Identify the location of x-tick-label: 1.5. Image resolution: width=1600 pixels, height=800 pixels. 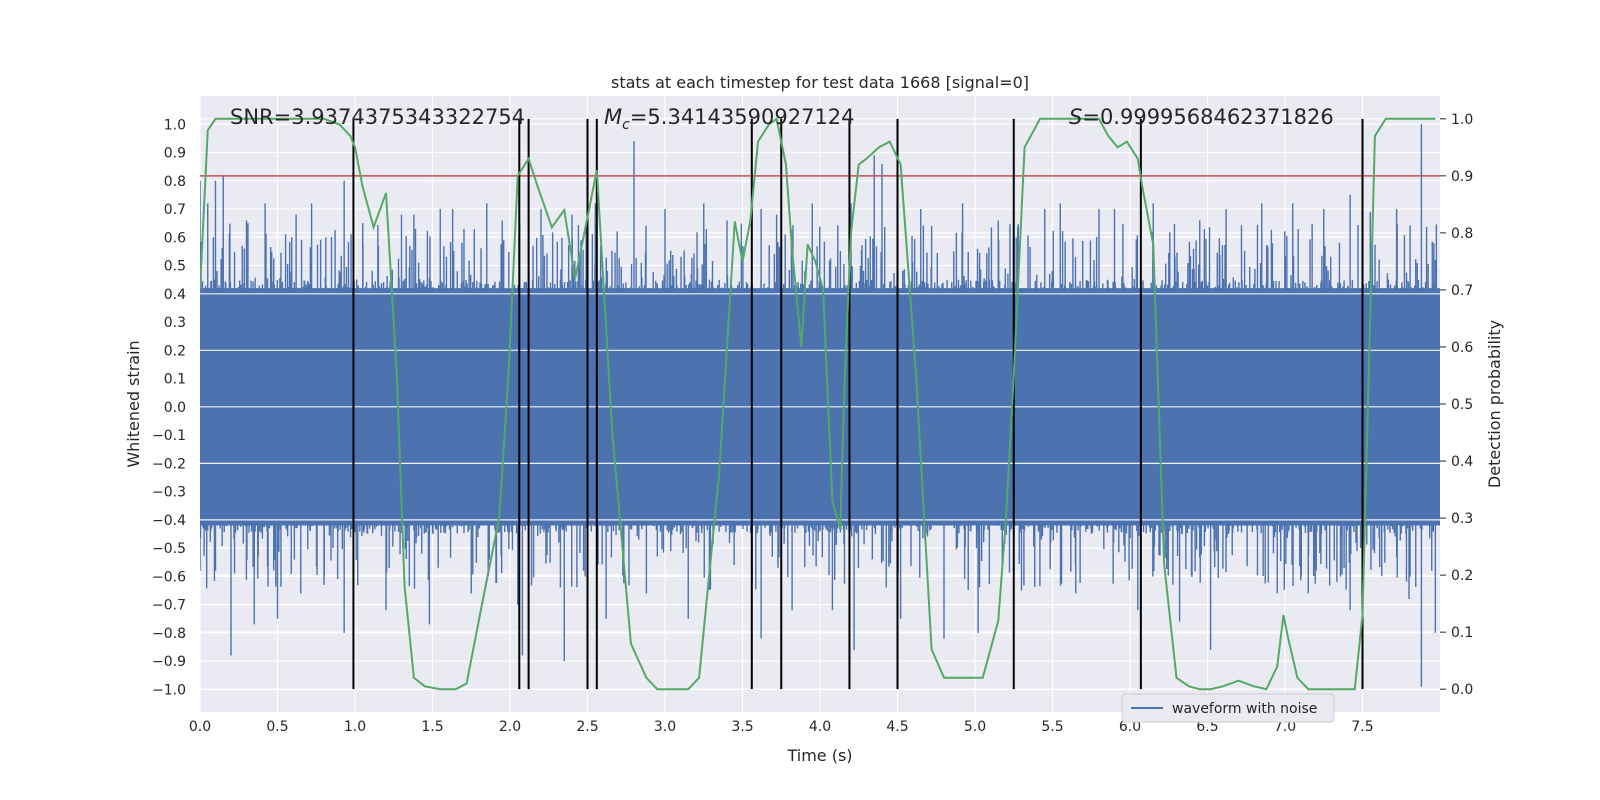
(432, 727).